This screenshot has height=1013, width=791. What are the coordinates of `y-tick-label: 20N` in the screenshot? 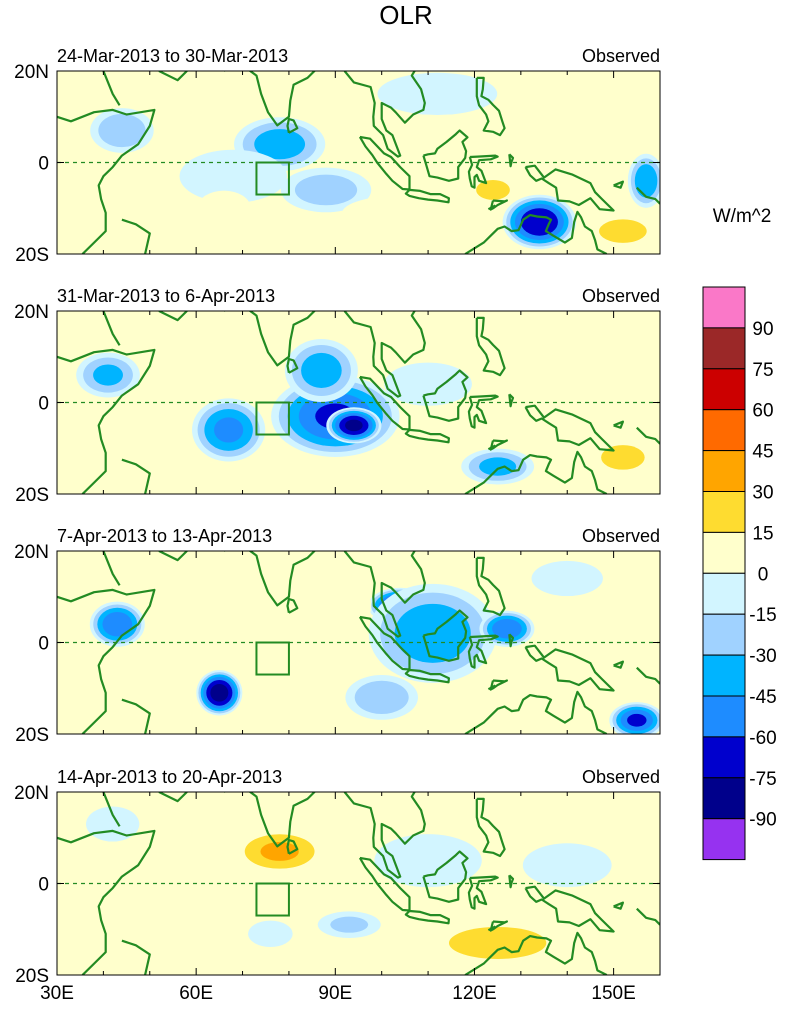 It's located at (31, 793).